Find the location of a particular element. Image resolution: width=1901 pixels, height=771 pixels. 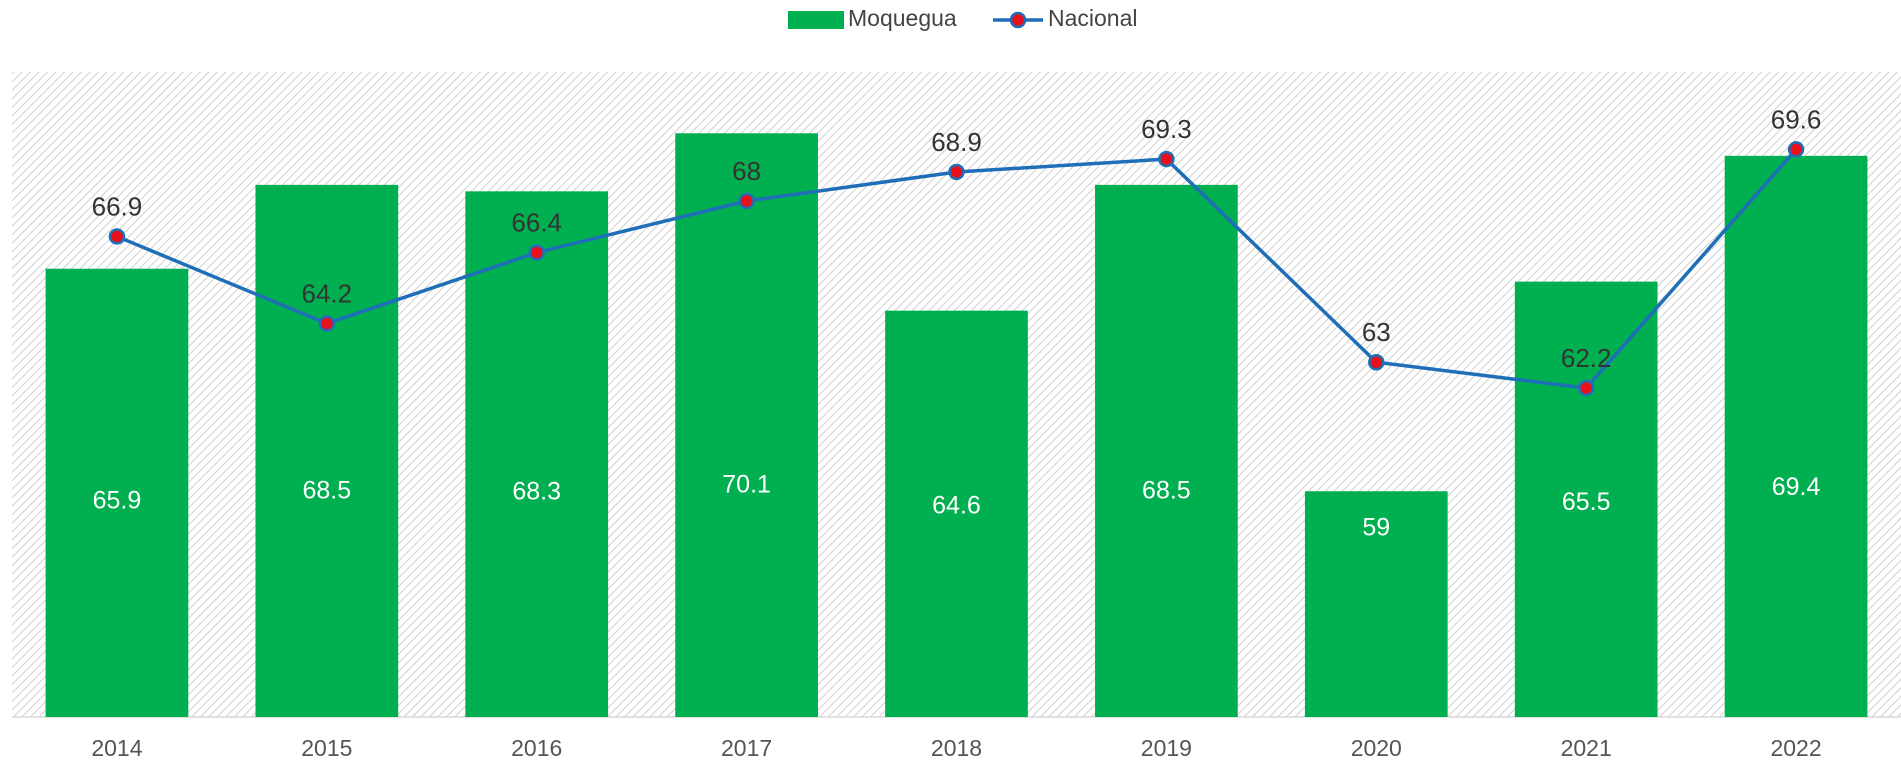

line-label: 69.6 is located at coordinates (1796, 119).